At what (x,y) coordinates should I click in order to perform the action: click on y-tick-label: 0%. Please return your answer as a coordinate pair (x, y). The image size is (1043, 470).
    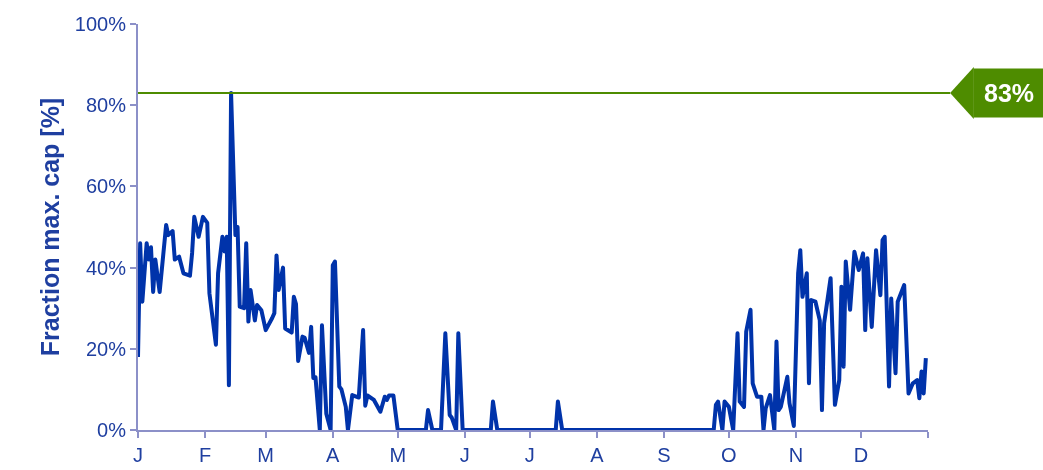
    Looking at the image, I should click on (112, 430).